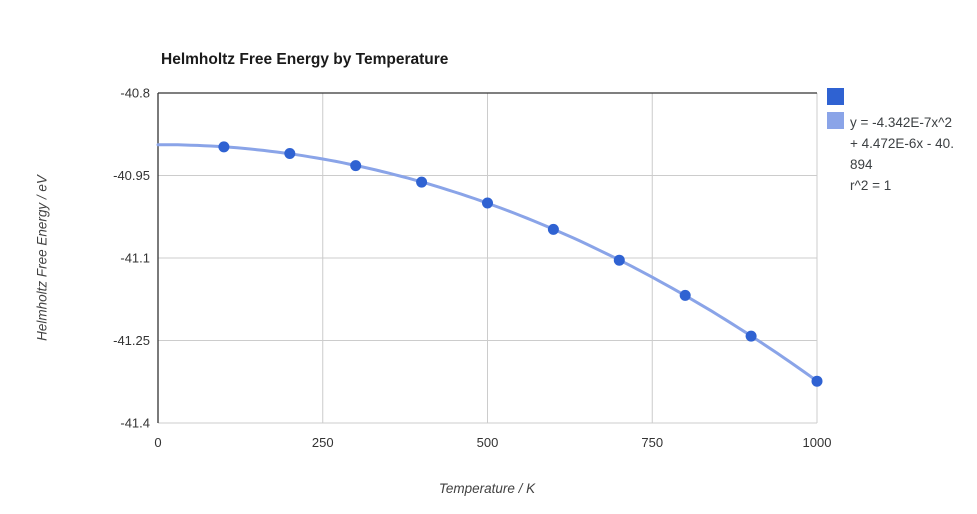 This screenshot has width=977, height=514. What do you see at coordinates (323, 442) in the screenshot?
I see `x-tick-label: 250` at bounding box center [323, 442].